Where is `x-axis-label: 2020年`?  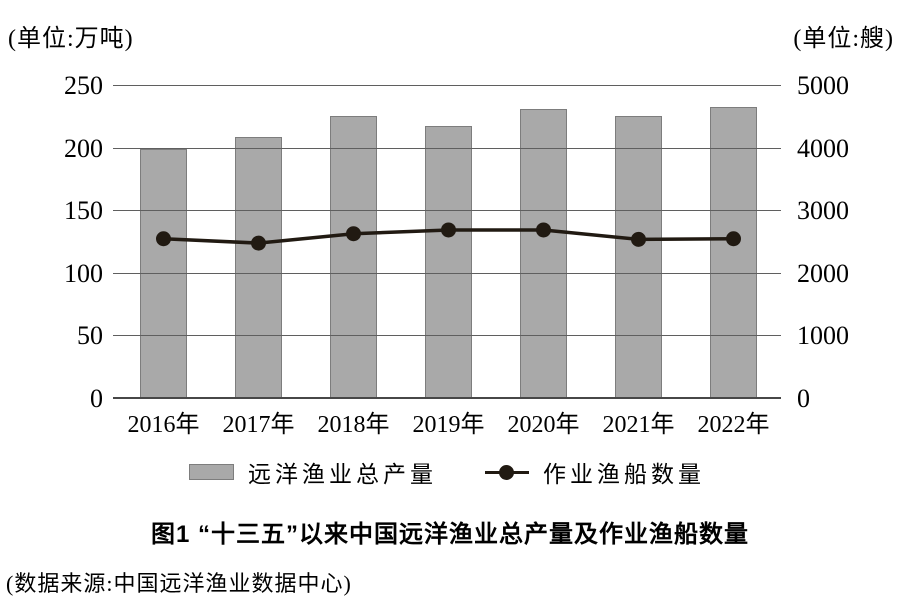
x-axis-label: 2020年 is located at coordinates (543, 425).